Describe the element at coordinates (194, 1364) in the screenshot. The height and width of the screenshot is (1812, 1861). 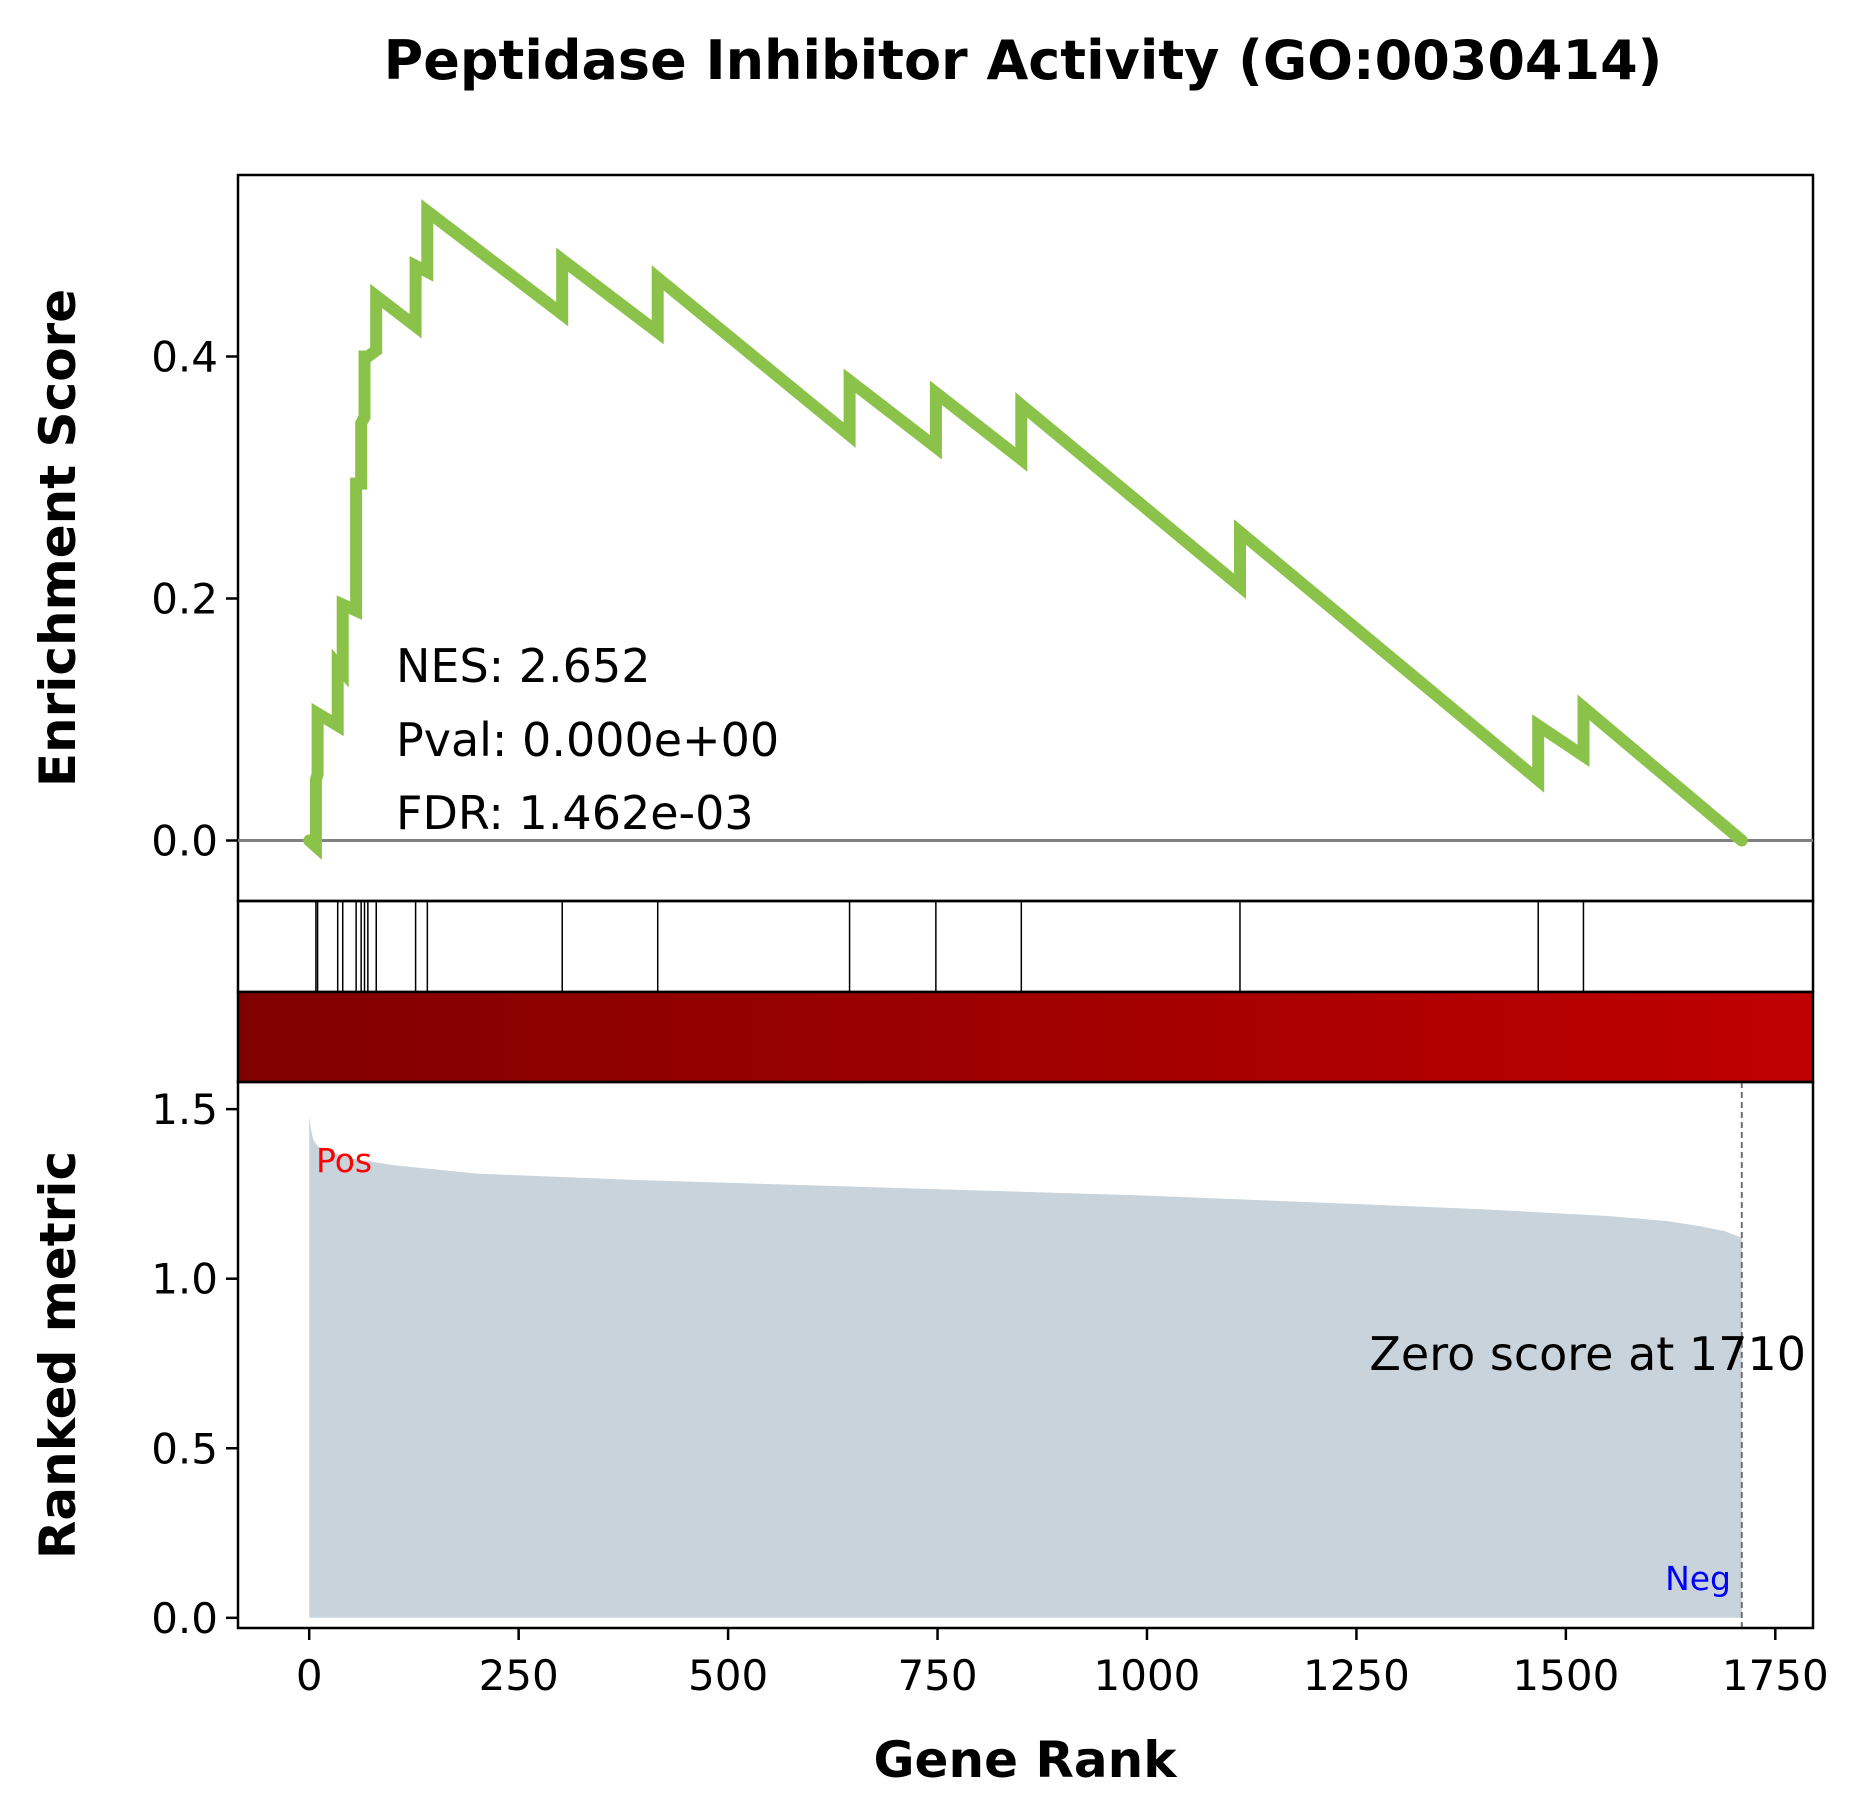
I see `ranked-metric-y-ticks: 0.0 0.5 1.0 1.5` at that location.